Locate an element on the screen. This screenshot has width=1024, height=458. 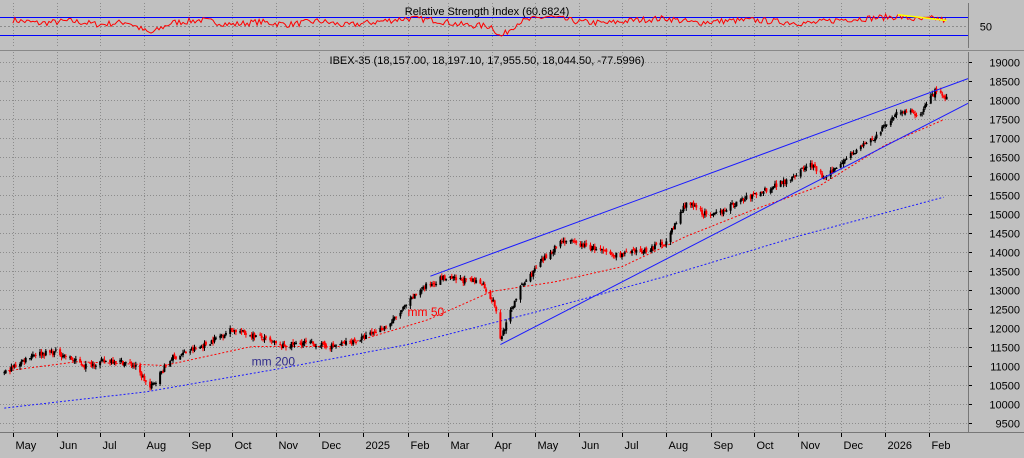
price-tick-label: 12000 is located at coordinates (1004, 330).